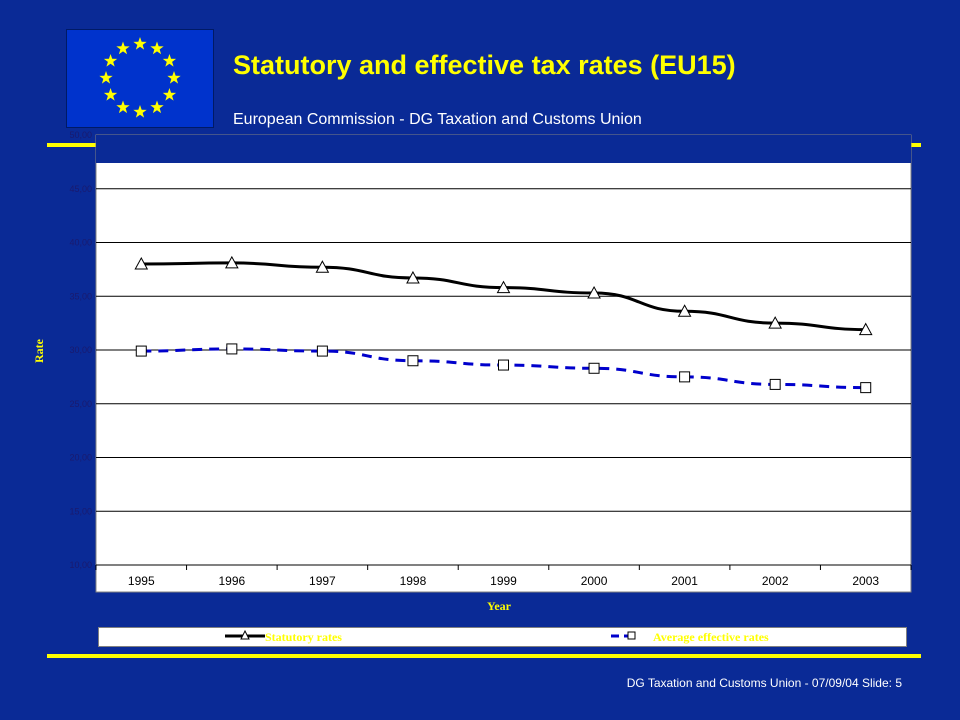  What do you see at coordinates (431, 634) in the screenshot?
I see `legend-markers` at bounding box center [431, 634].